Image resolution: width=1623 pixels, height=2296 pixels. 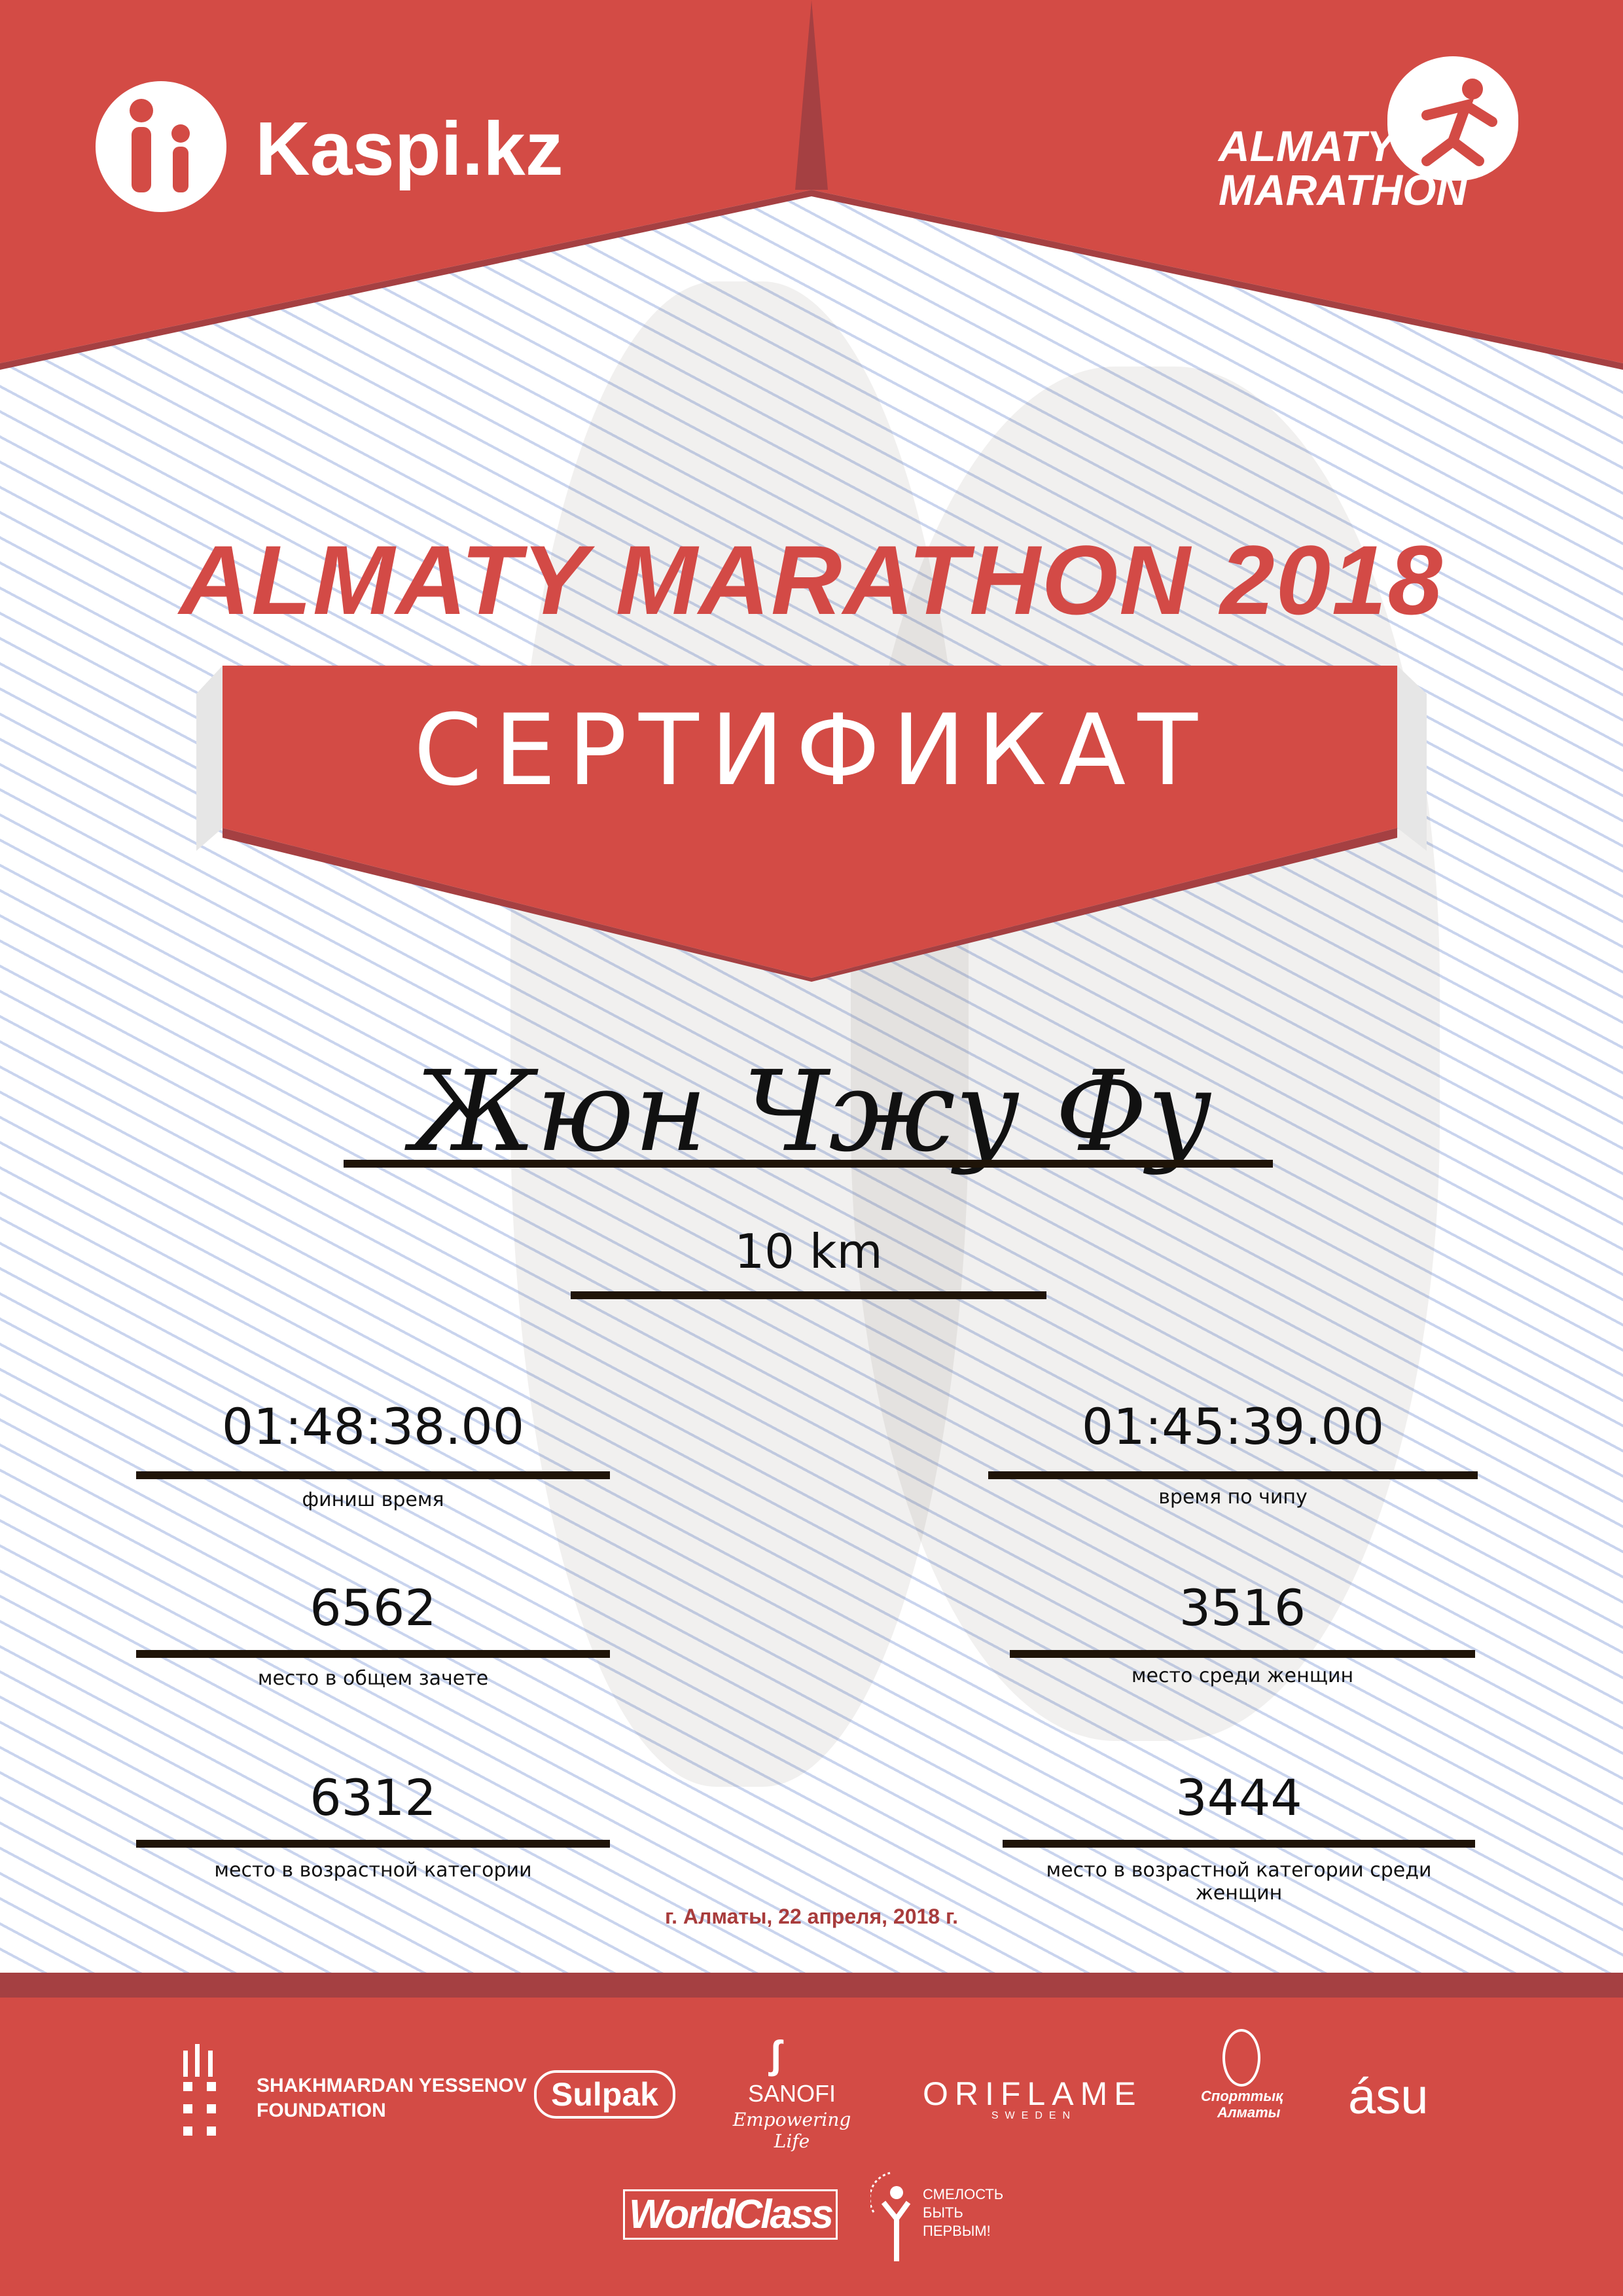 I want to click on kaspi-logo-text: Kaspi.kz, so click(x=409, y=148).